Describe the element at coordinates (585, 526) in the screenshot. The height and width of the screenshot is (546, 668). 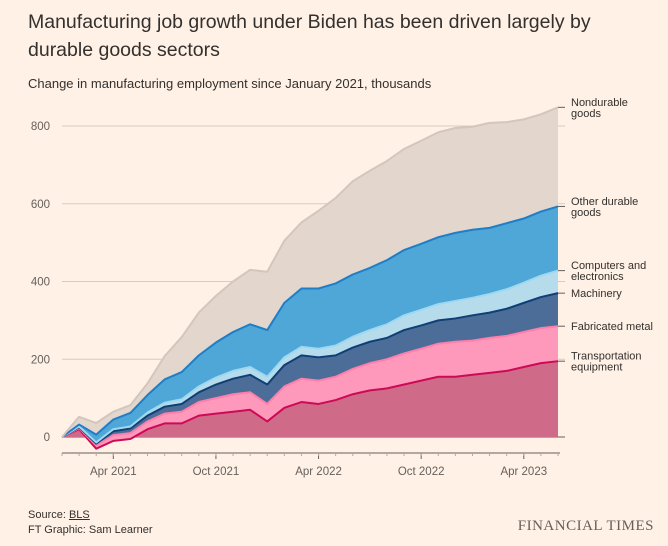
I see `ft-logo: FINANCIAL TIMES` at that location.